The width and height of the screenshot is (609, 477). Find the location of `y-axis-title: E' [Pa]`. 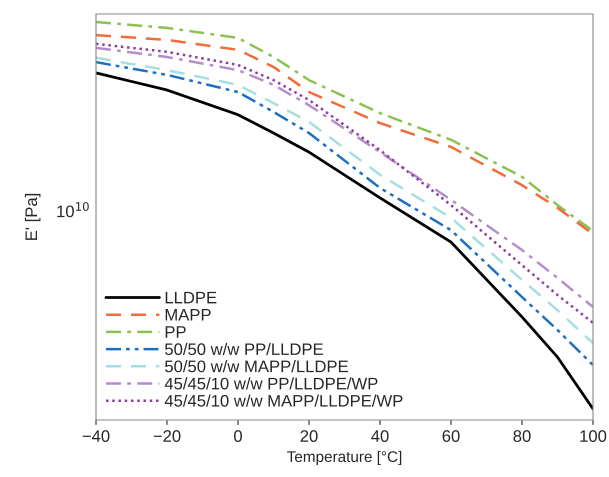

y-axis-title: E' [Pa] is located at coordinates (32, 217).